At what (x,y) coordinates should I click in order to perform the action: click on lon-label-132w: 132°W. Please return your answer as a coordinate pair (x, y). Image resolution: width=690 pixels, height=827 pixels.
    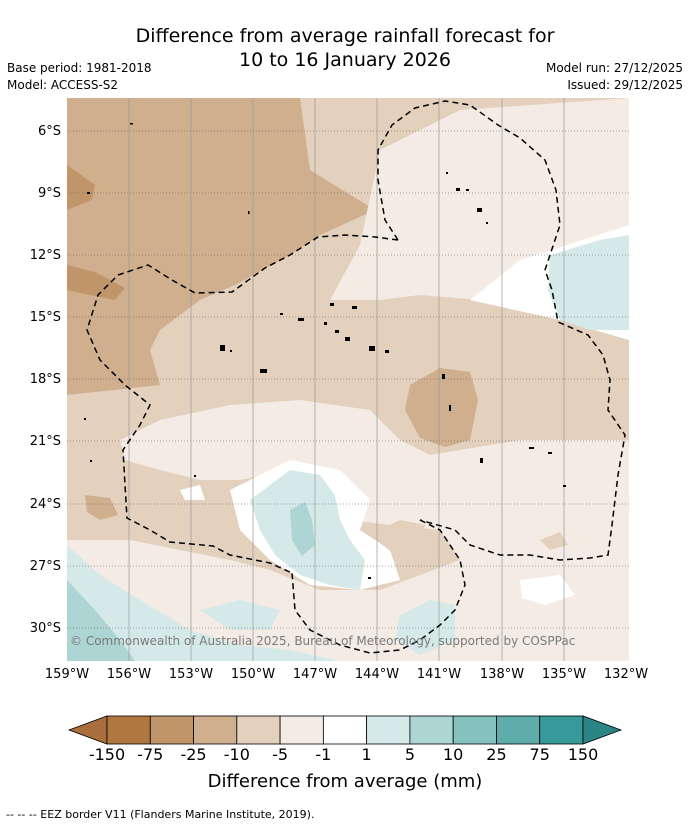
    Looking at the image, I should click on (626, 674).